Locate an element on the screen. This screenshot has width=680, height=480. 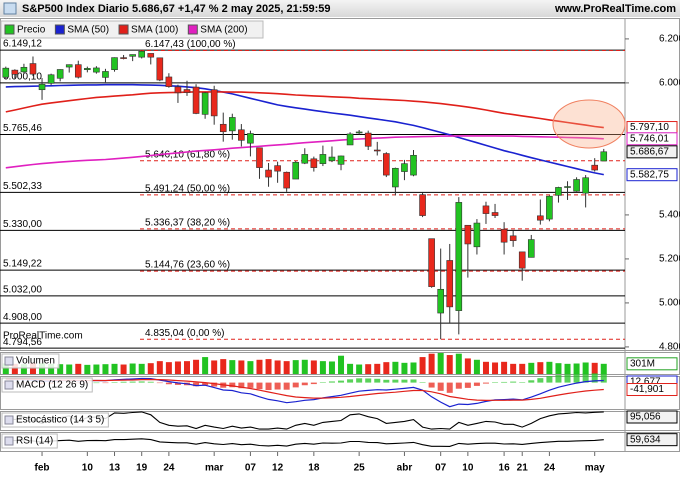
fib-label: 6.147,43 (100,00 %) is located at coordinates (190, 44).